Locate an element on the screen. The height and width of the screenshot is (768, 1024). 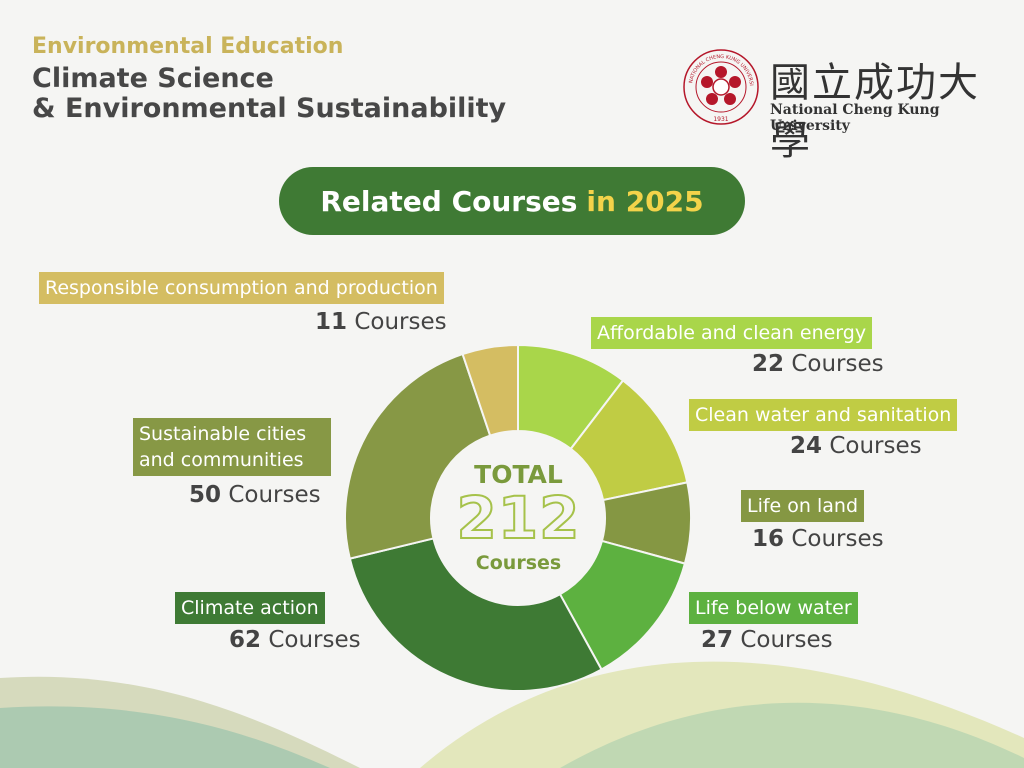
slice-count-life-below-water: 27 Courses is located at coordinates (767, 640).